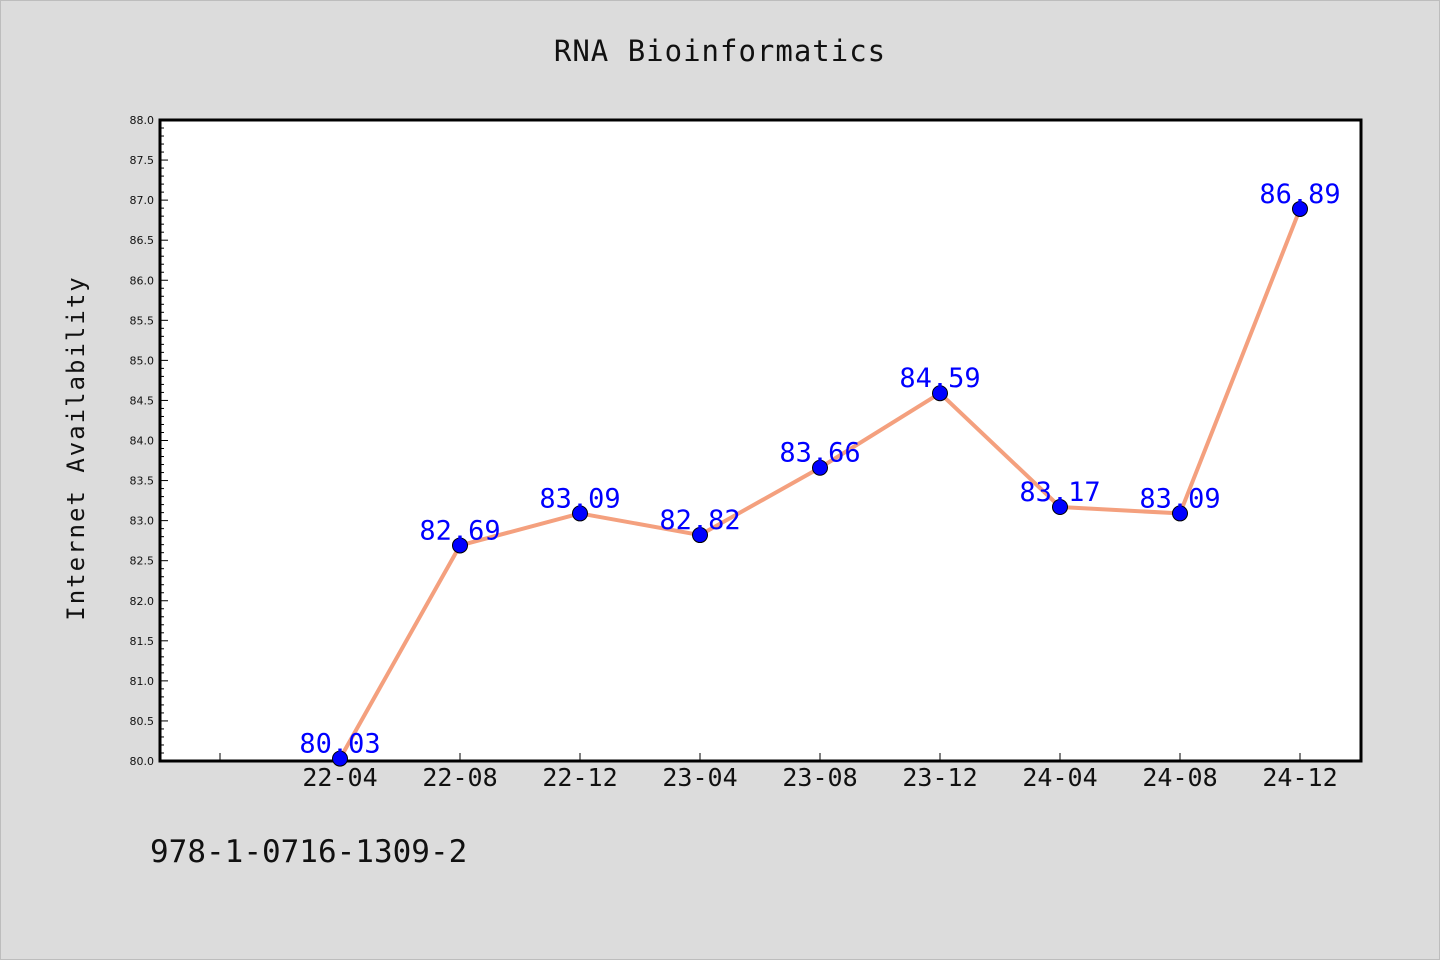 The image size is (1440, 960). Describe the element at coordinates (142, 521) in the screenshot. I see `y-tick-label: 83.0` at that location.